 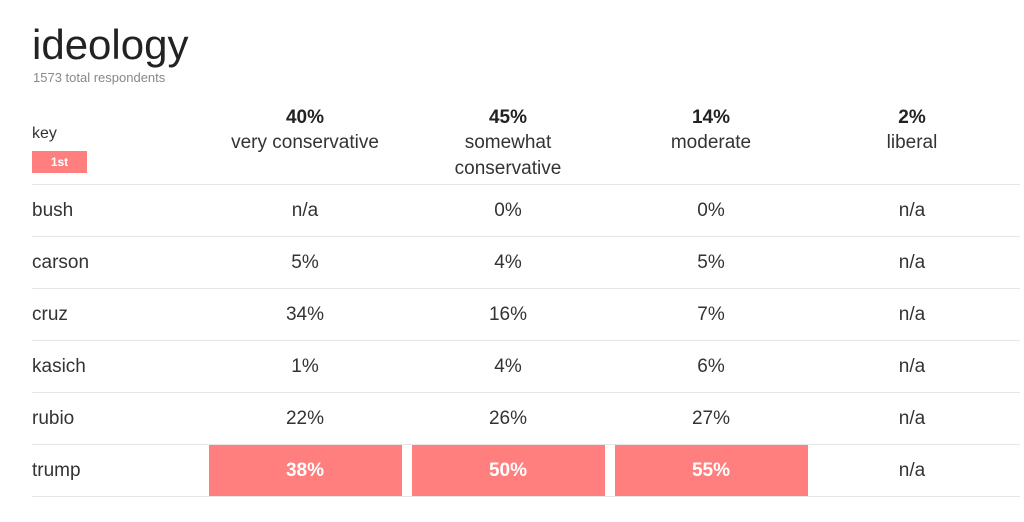 I want to click on value-cell: 16%, so click(x=508, y=314).